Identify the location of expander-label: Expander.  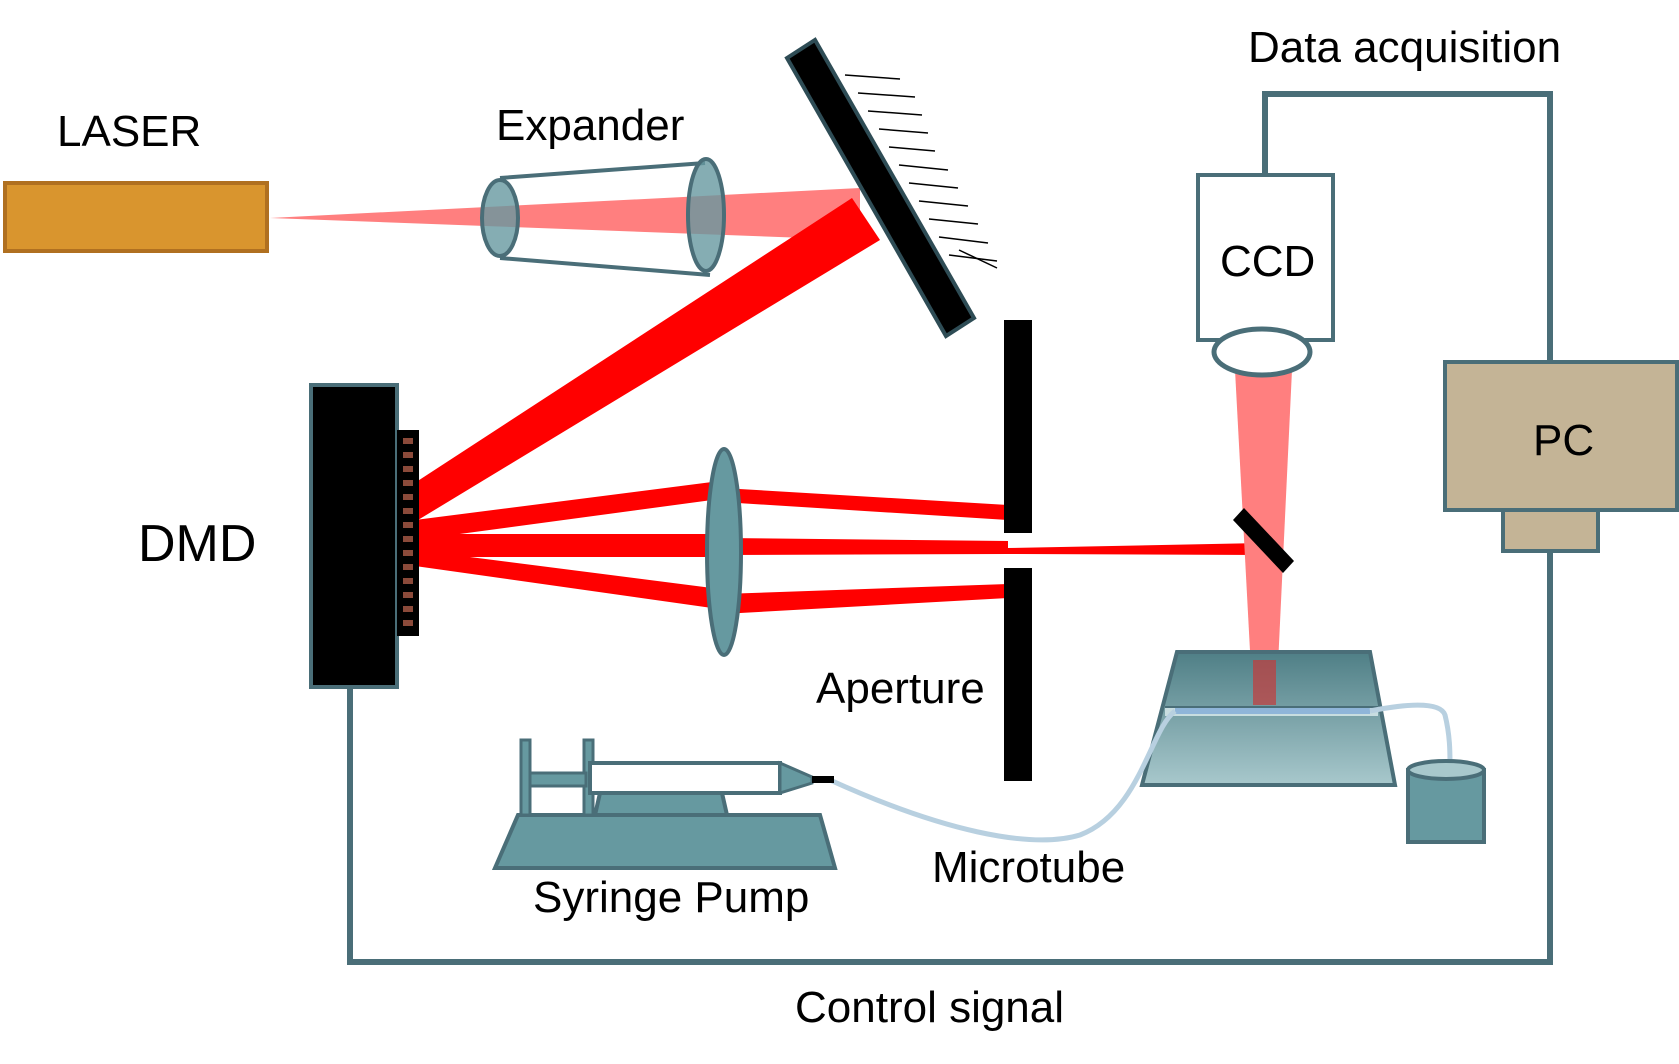
(590, 125).